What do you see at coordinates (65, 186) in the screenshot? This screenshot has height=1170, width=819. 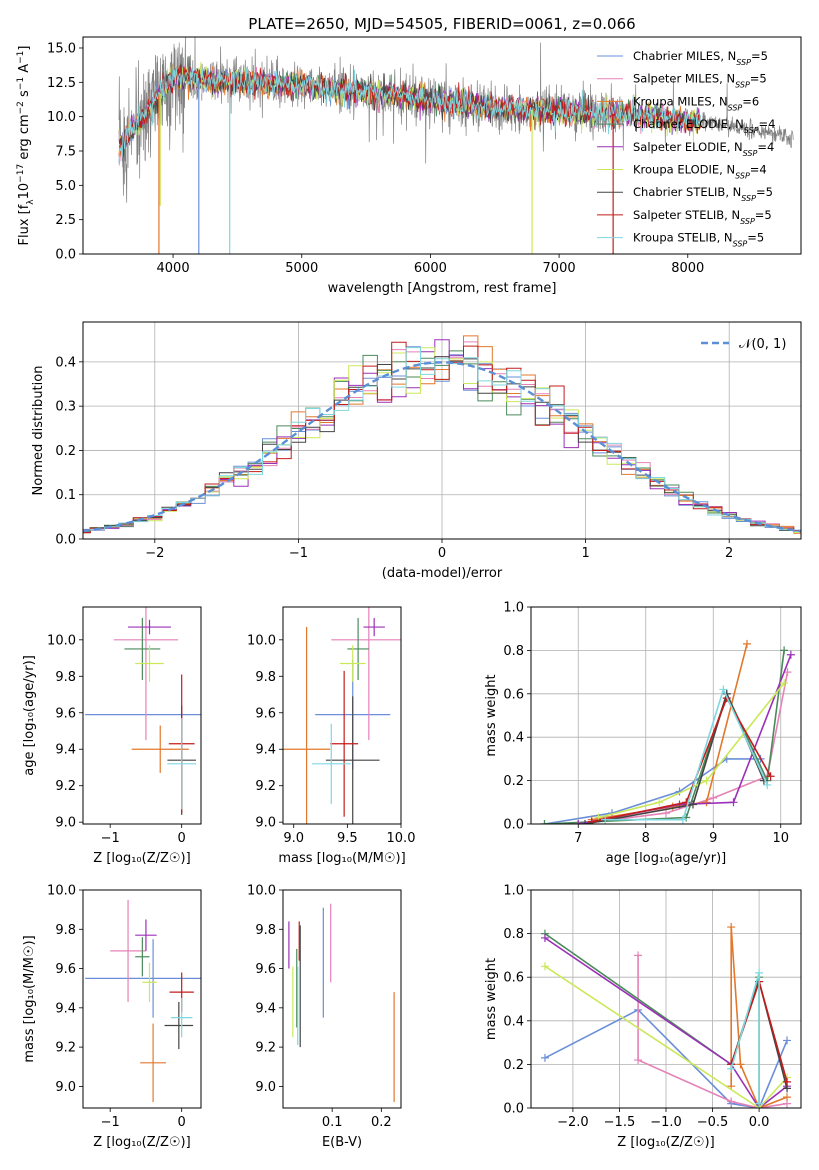 I see `spectrum-ytick-label-2: 5.0` at bounding box center [65, 186].